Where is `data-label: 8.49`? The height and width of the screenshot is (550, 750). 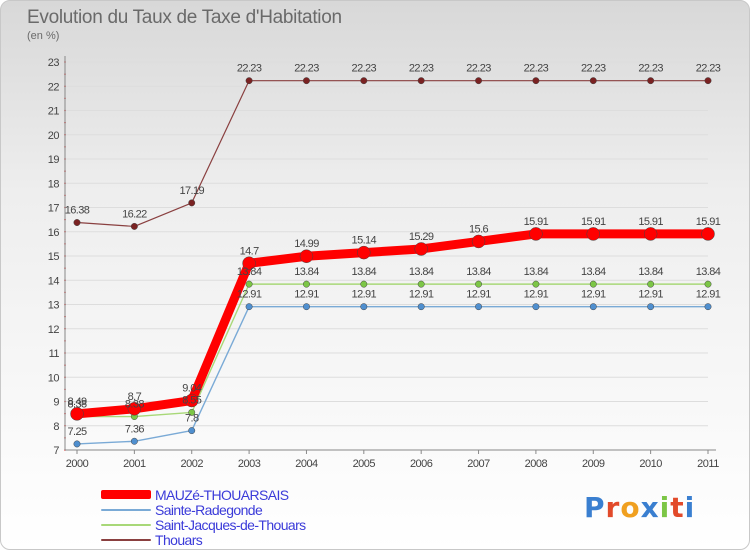 data-label: 8.49 is located at coordinates (76, 402).